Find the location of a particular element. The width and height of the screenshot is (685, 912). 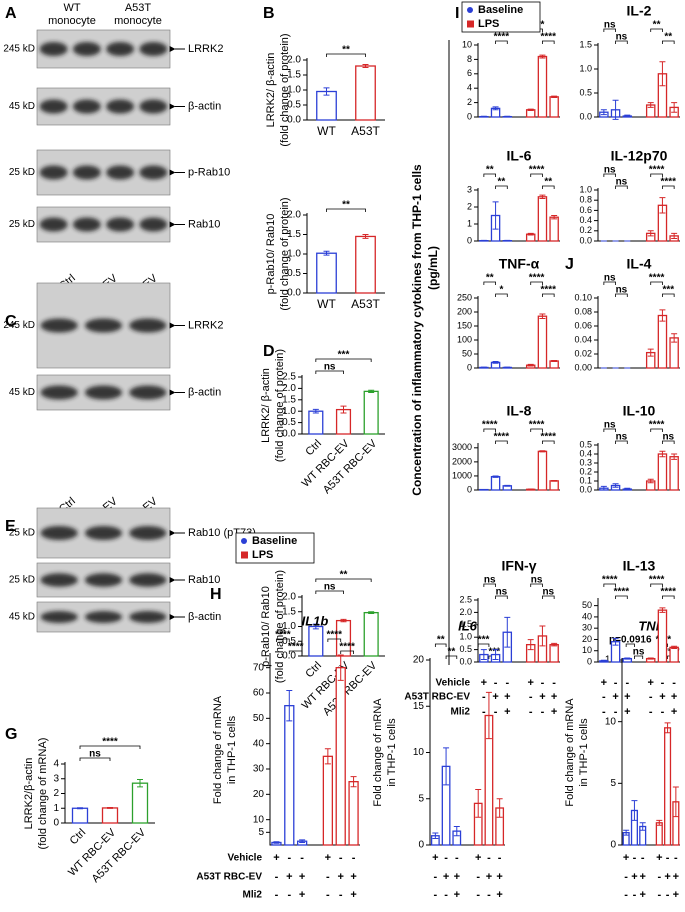

protein-label: β-actin is located at coordinates (204, 392).